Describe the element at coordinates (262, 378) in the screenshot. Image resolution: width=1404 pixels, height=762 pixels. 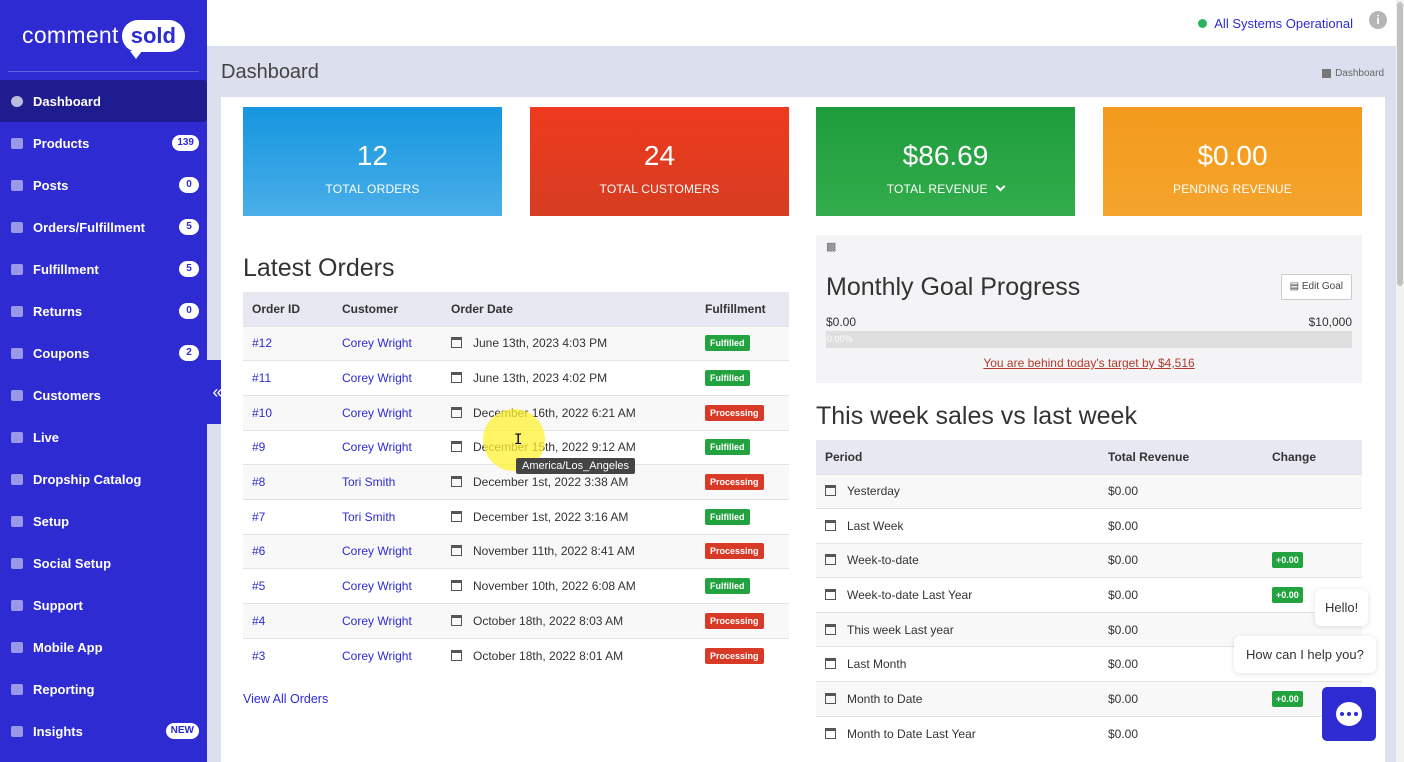
I see `order-id-link: #11` at that location.